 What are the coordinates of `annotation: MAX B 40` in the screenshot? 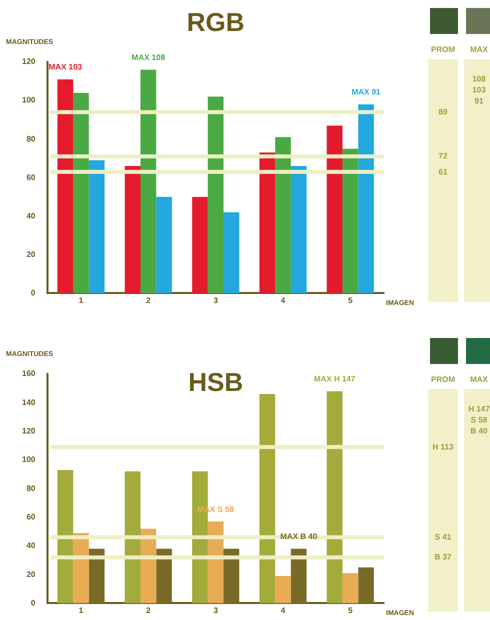 It's located at (299, 536).